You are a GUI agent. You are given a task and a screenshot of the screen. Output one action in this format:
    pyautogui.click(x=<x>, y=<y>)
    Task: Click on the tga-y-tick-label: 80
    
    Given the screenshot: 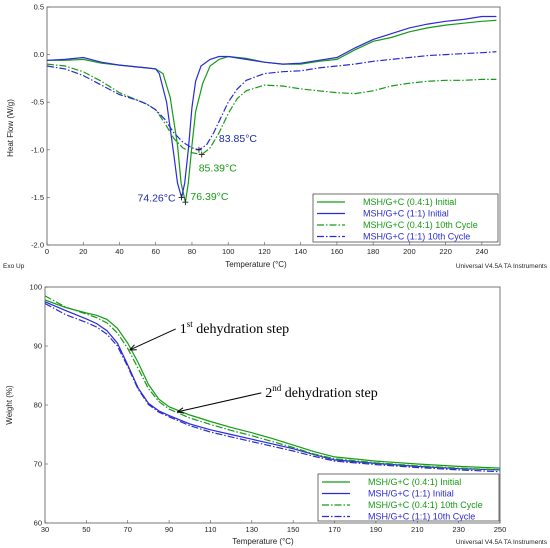 What is the action you would take?
    pyautogui.click(x=38, y=405)
    